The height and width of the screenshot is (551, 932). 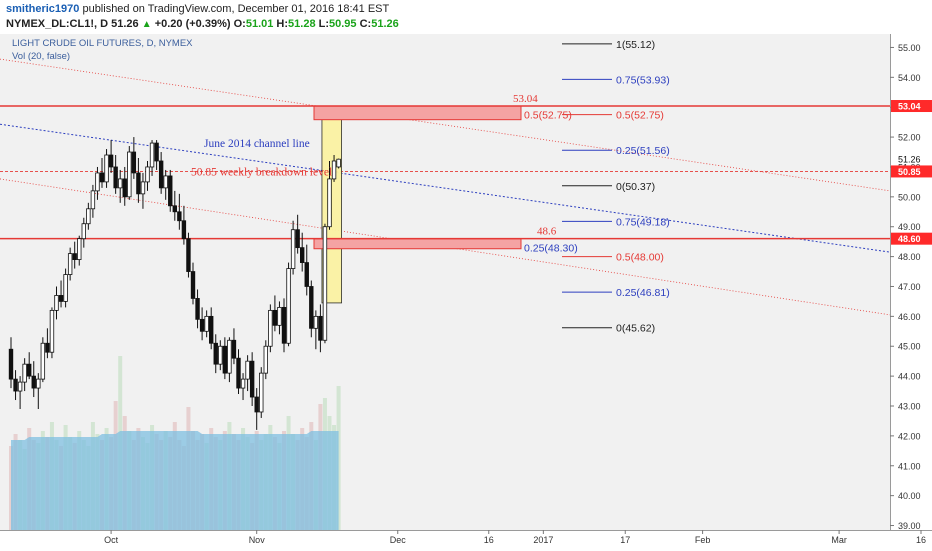 I want to click on level-label: 53.04, so click(x=525, y=99).